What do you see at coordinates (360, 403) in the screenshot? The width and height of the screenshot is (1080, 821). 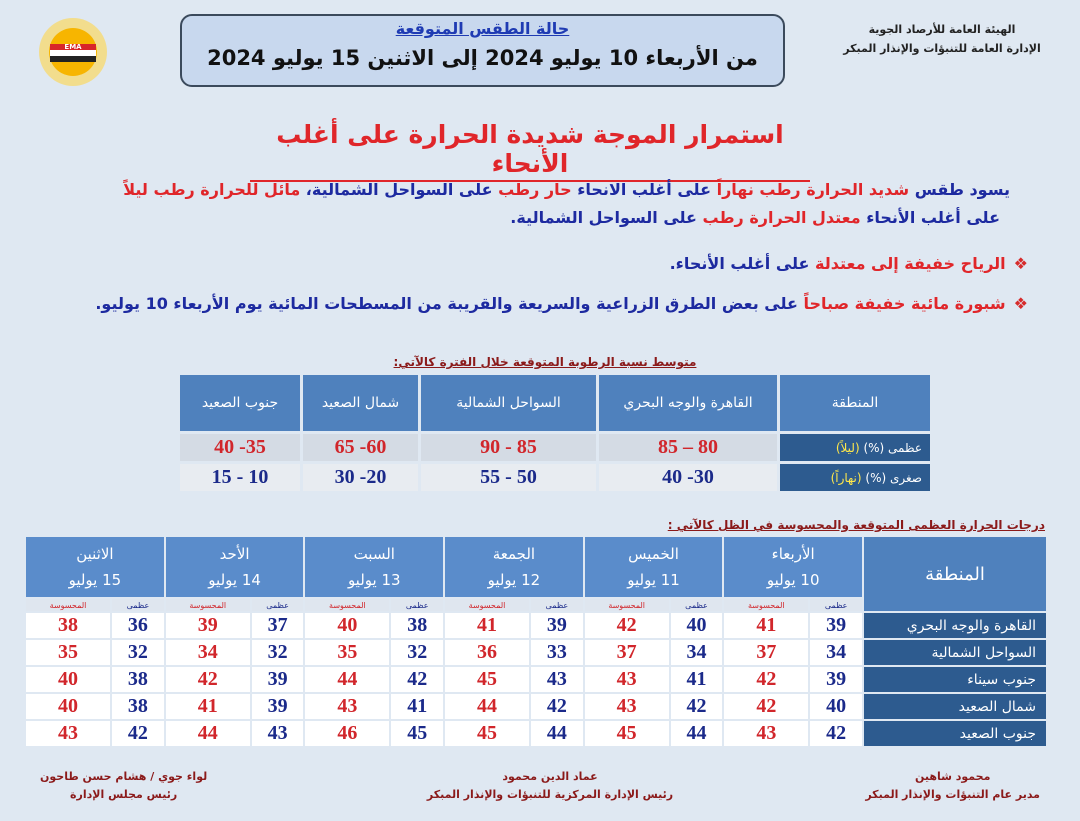 I see `header-cell: شمال الصعيد` at bounding box center [360, 403].